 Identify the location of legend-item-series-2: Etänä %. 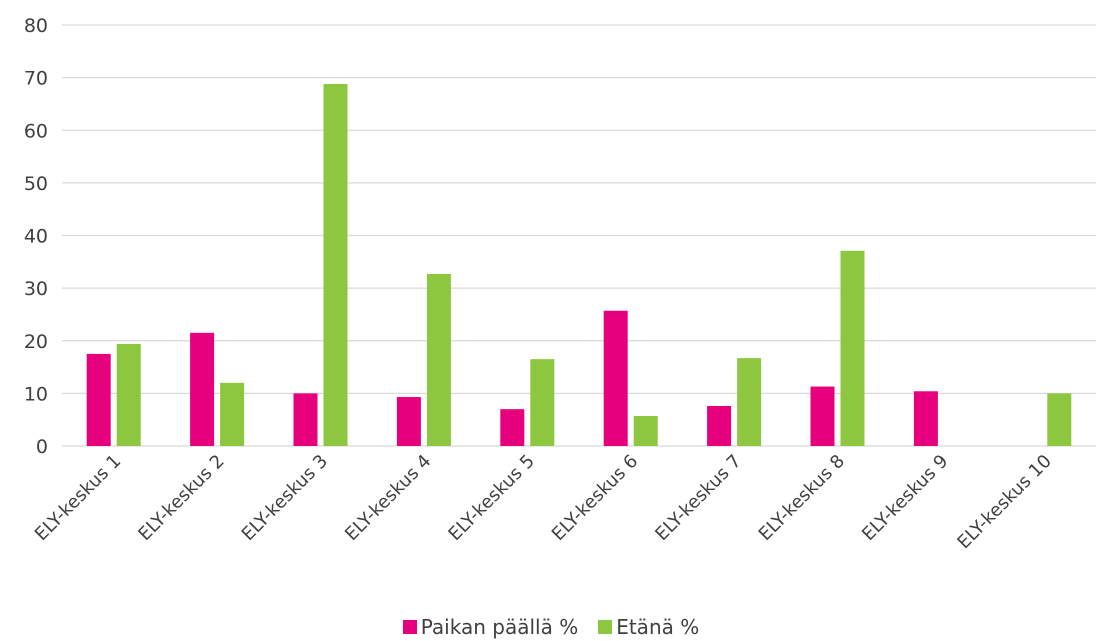
(648, 627).